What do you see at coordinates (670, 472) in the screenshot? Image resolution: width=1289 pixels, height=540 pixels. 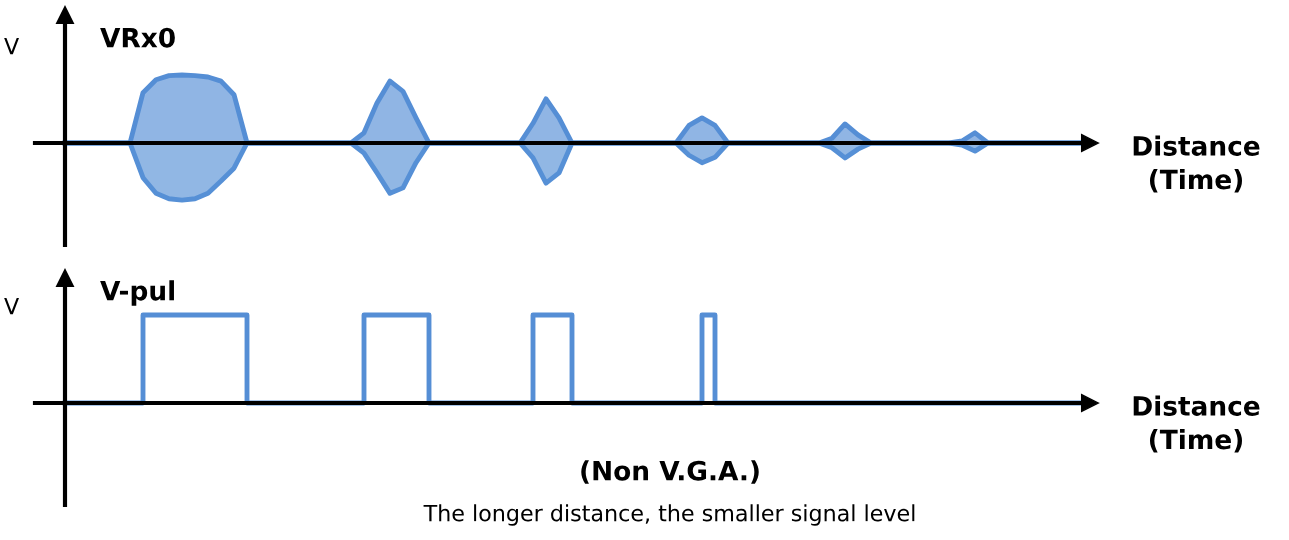 I see `text: (Non V.G.A.)` at bounding box center [670, 472].